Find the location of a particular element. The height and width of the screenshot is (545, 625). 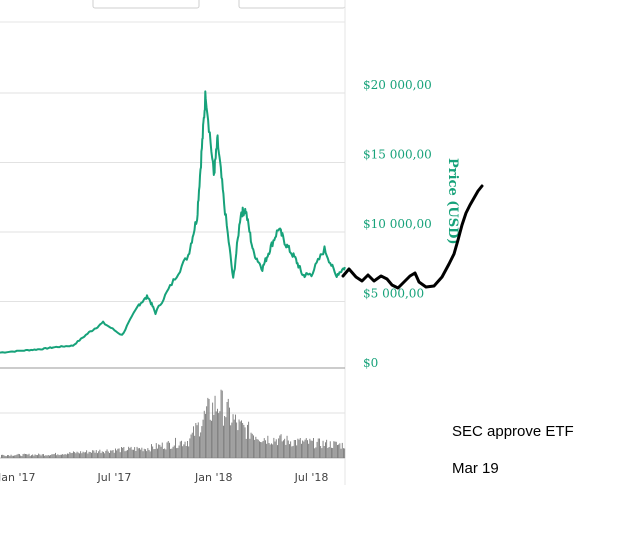

y-tick-label: $15 000,00 is located at coordinates (397, 155).